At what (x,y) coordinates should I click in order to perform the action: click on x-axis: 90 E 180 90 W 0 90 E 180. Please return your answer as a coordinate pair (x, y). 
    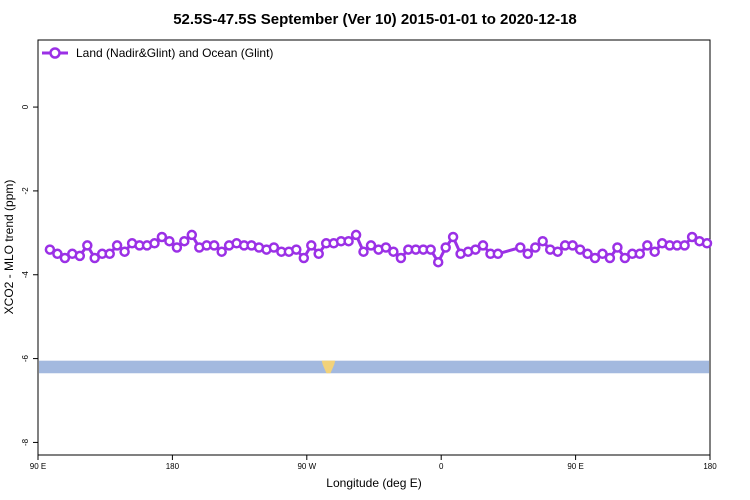
    Looking at the image, I should click on (373, 463).